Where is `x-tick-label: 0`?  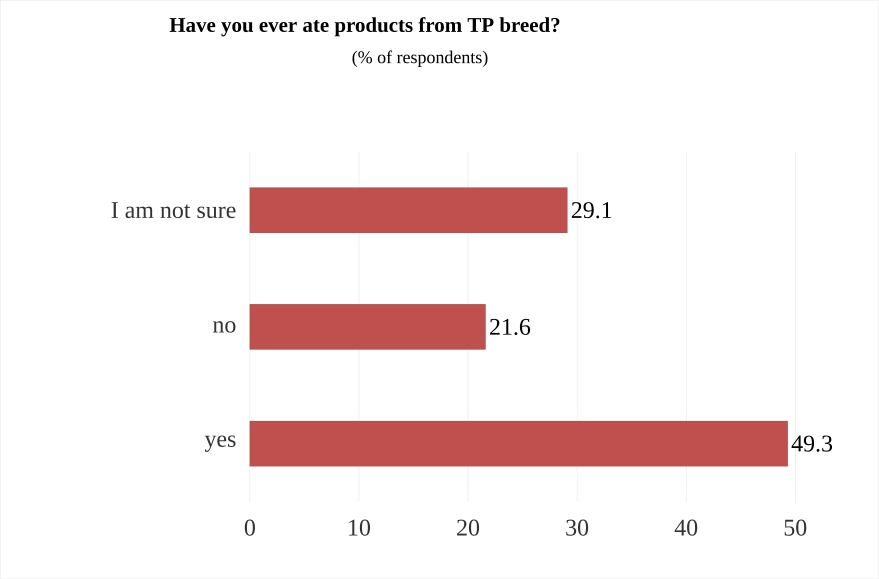 x-tick-label: 0 is located at coordinates (249, 528).